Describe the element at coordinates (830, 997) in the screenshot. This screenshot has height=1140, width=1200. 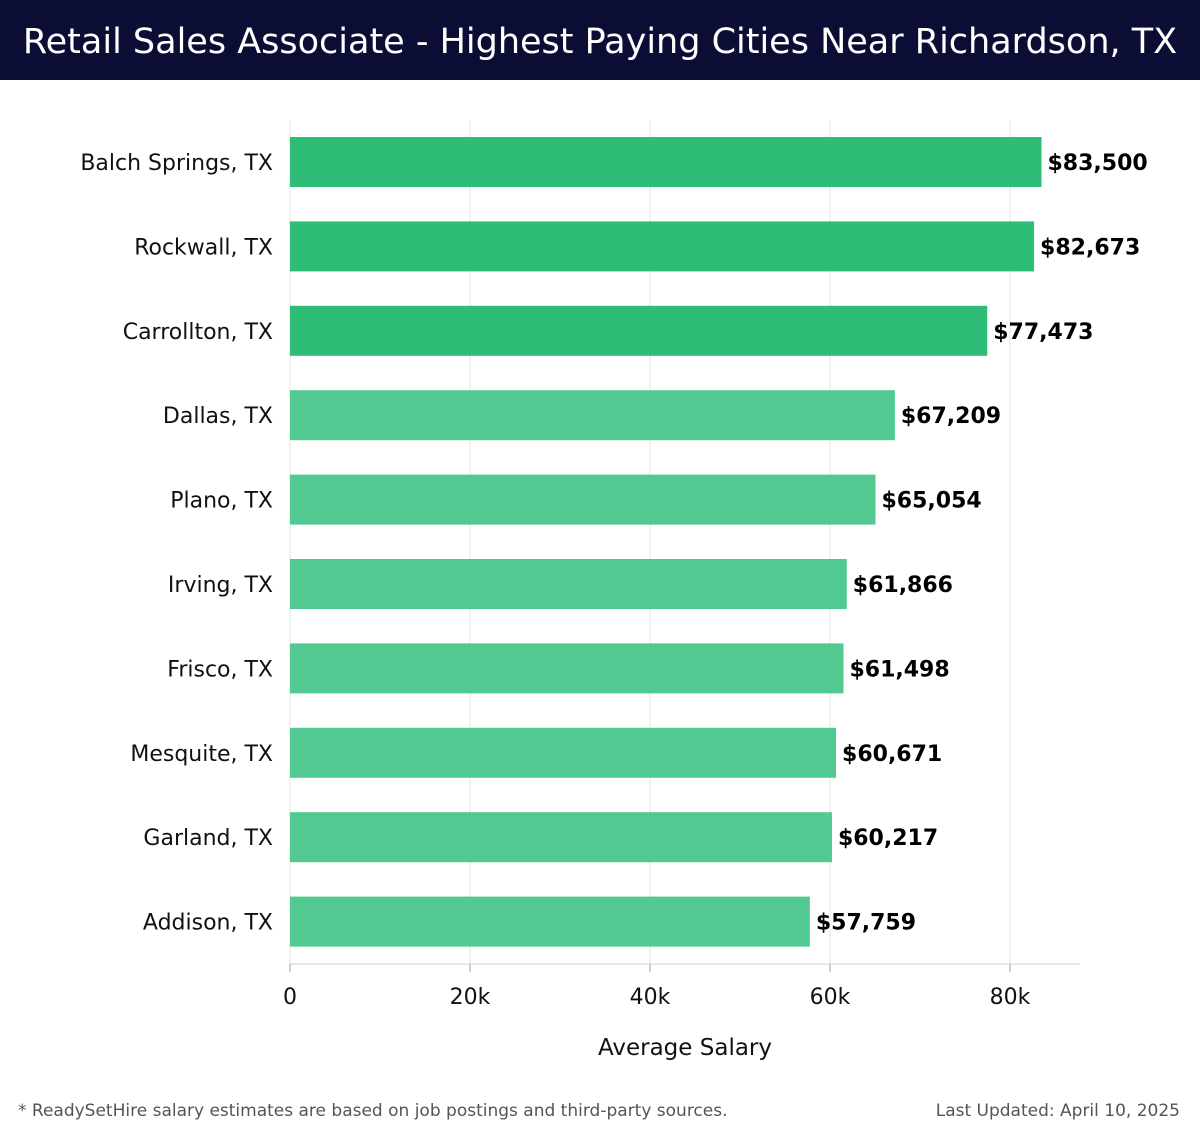
I see `x-tick-label: 60k` at that location.